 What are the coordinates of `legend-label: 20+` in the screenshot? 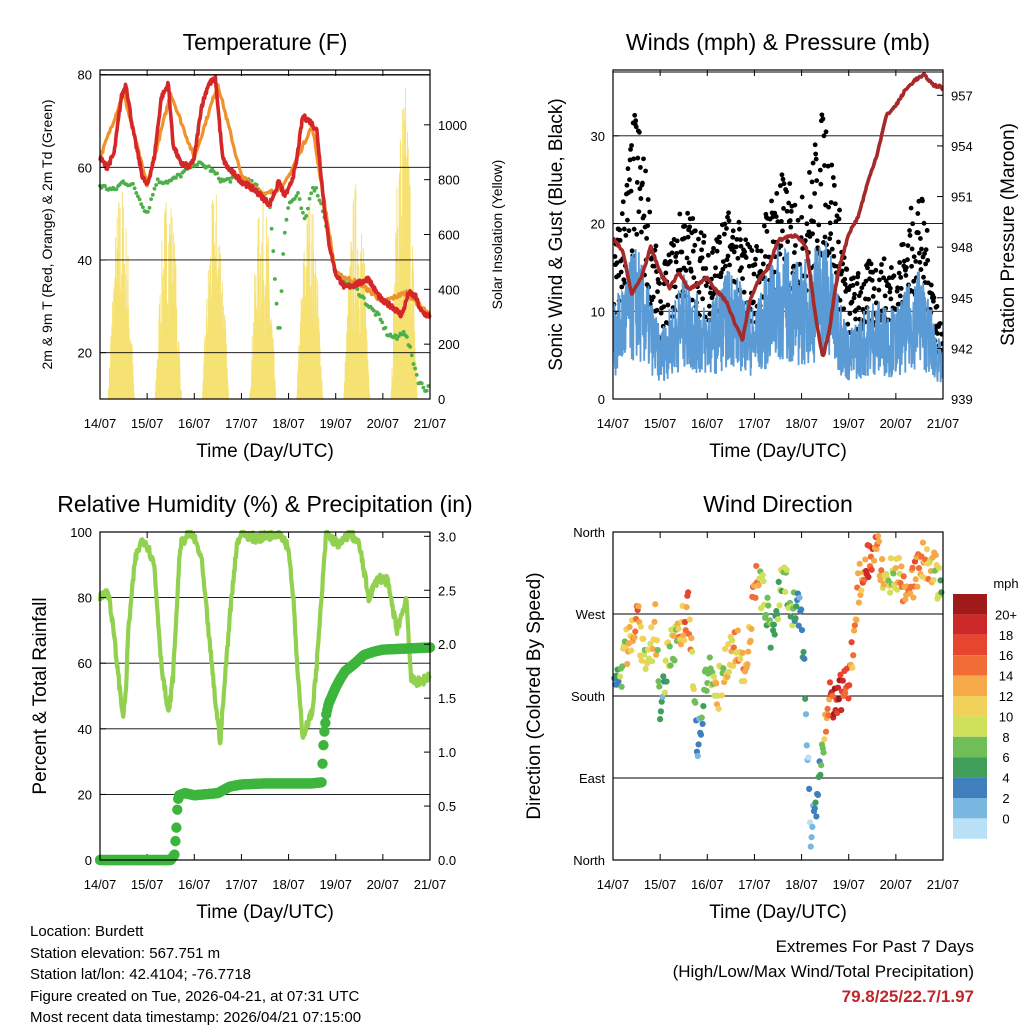 It's located at (1006, 614).